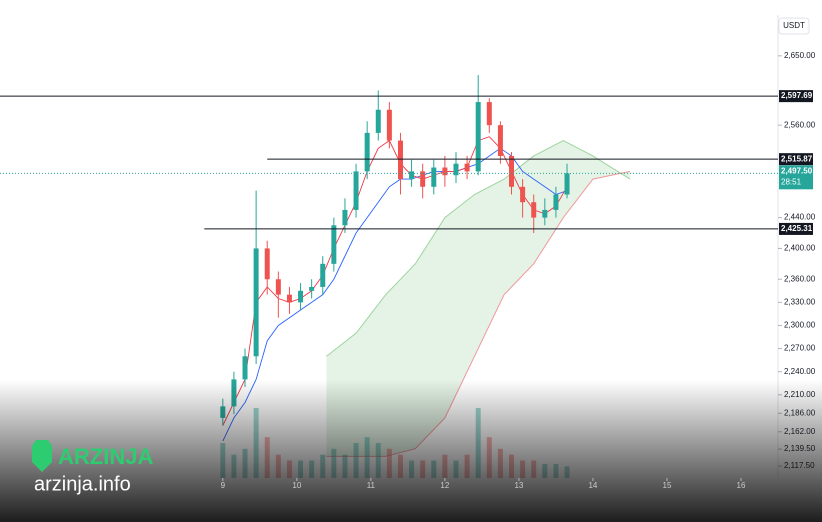 This screenshot has height=522, width=822. Describe the element at coordinates (800, 348) in the screenshot. I see `y-tick-label: 2,270.00` at that location.